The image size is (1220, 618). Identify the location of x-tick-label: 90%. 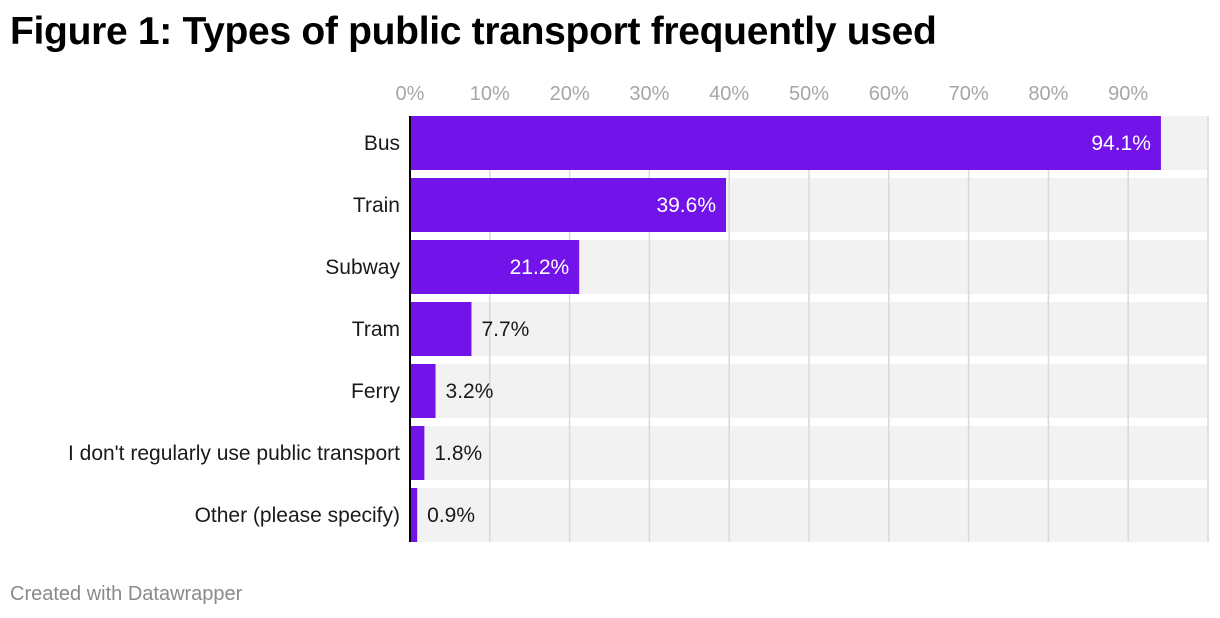
(1128, 94).